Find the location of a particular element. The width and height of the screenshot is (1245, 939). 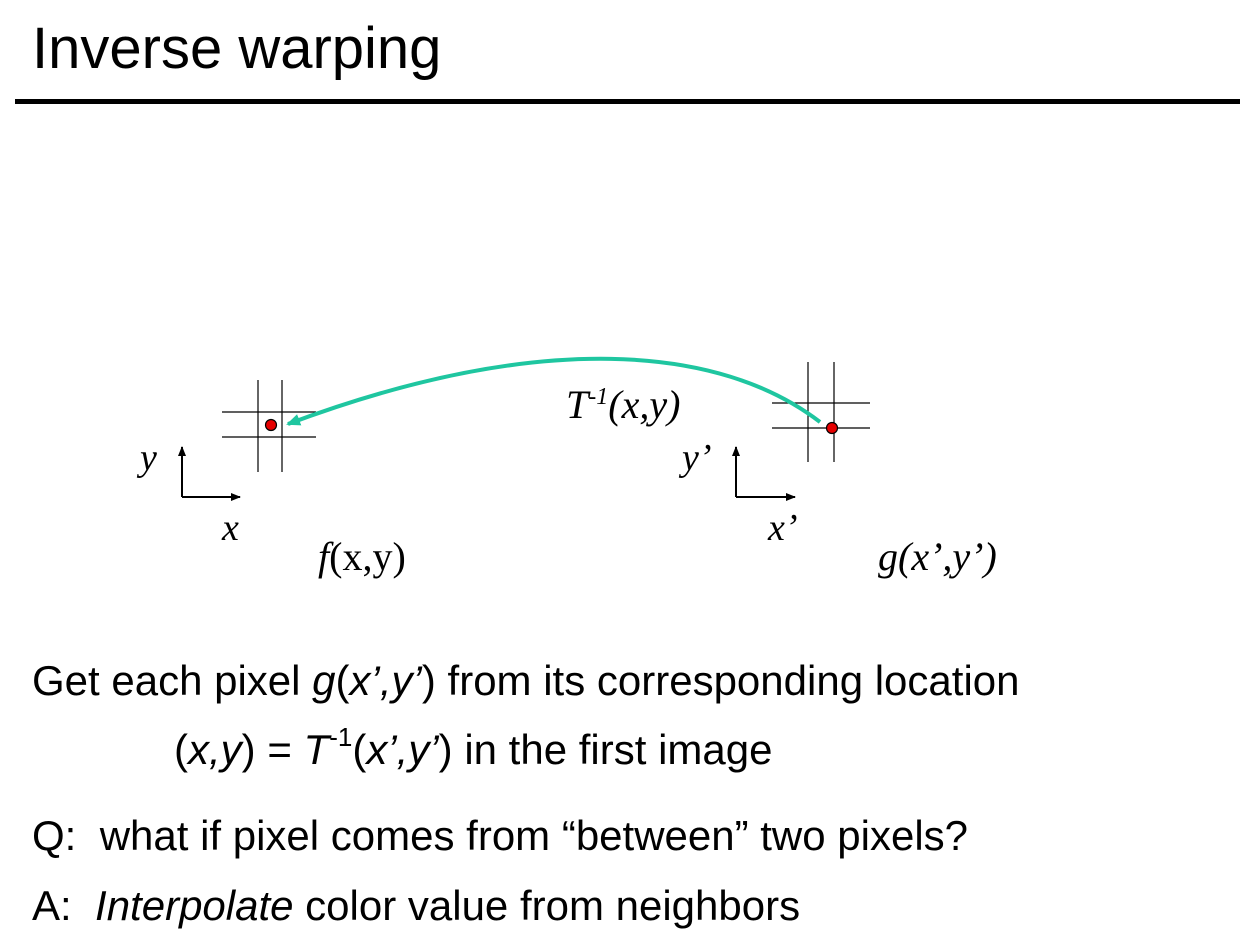

line2-suffix: in the first image is located at coordinates (612, 749).